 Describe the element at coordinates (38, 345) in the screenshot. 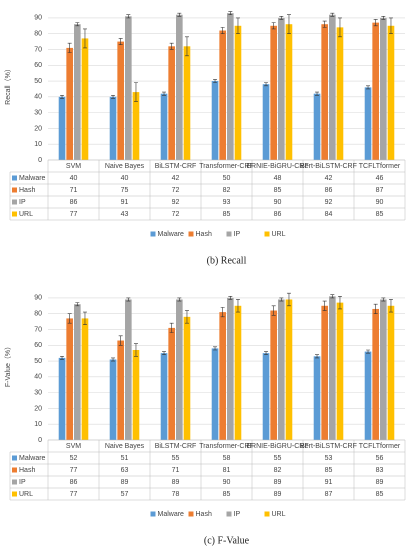

I see `y-tick-label: 60` at that location.